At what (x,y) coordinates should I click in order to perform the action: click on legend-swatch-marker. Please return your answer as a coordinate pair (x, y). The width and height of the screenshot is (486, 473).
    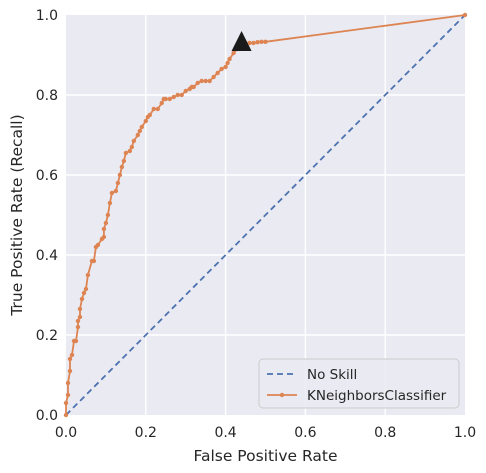
    Looking at the image, I should click on (282, 395).